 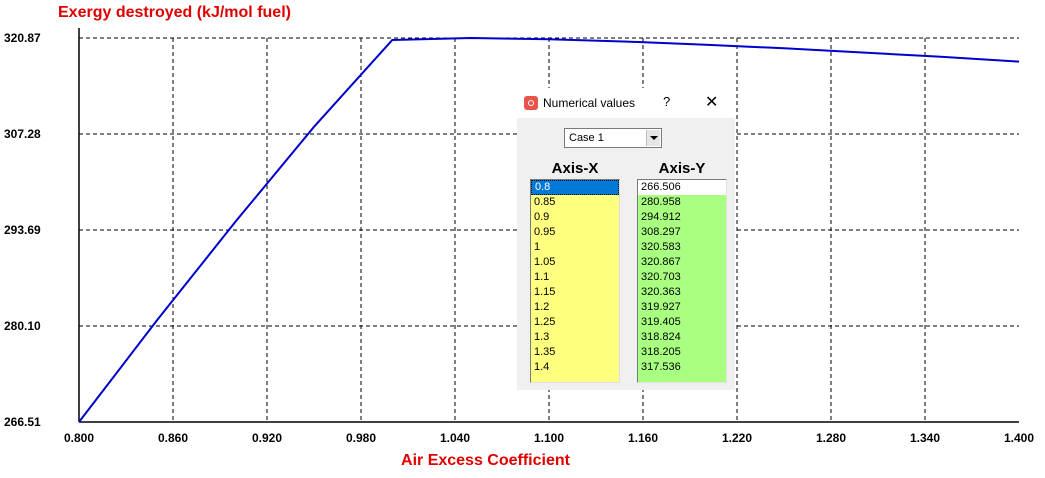 I want to click on axis-x-item: 0.9, so click(x=542, y=217).